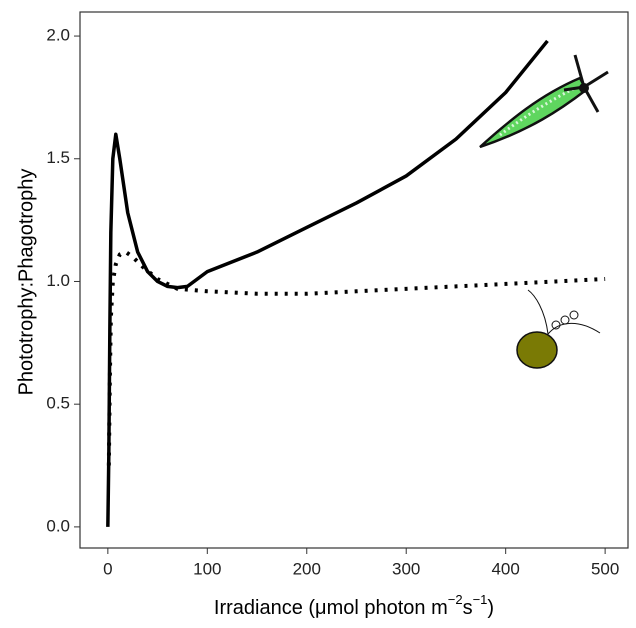  I want to click on x-tick-label: 300, so click(406, 568).